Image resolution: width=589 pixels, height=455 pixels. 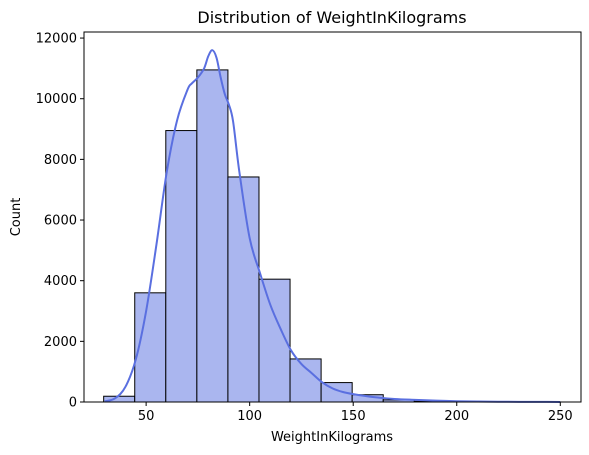 I want to click on x-tick-label: 150, so click(x=353, y=416).